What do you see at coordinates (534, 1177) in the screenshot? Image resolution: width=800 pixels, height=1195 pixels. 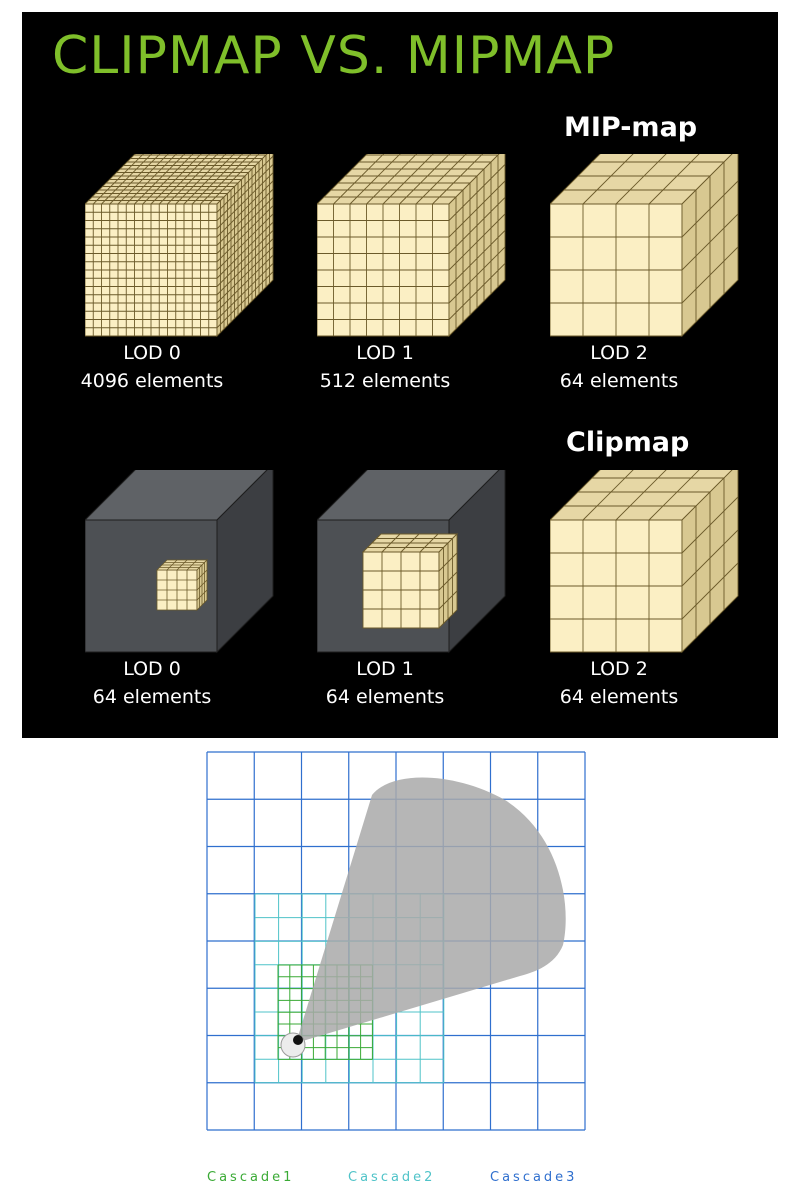 I see `legend-cascade3: Cascade3` at bounding box center [534, 1177].